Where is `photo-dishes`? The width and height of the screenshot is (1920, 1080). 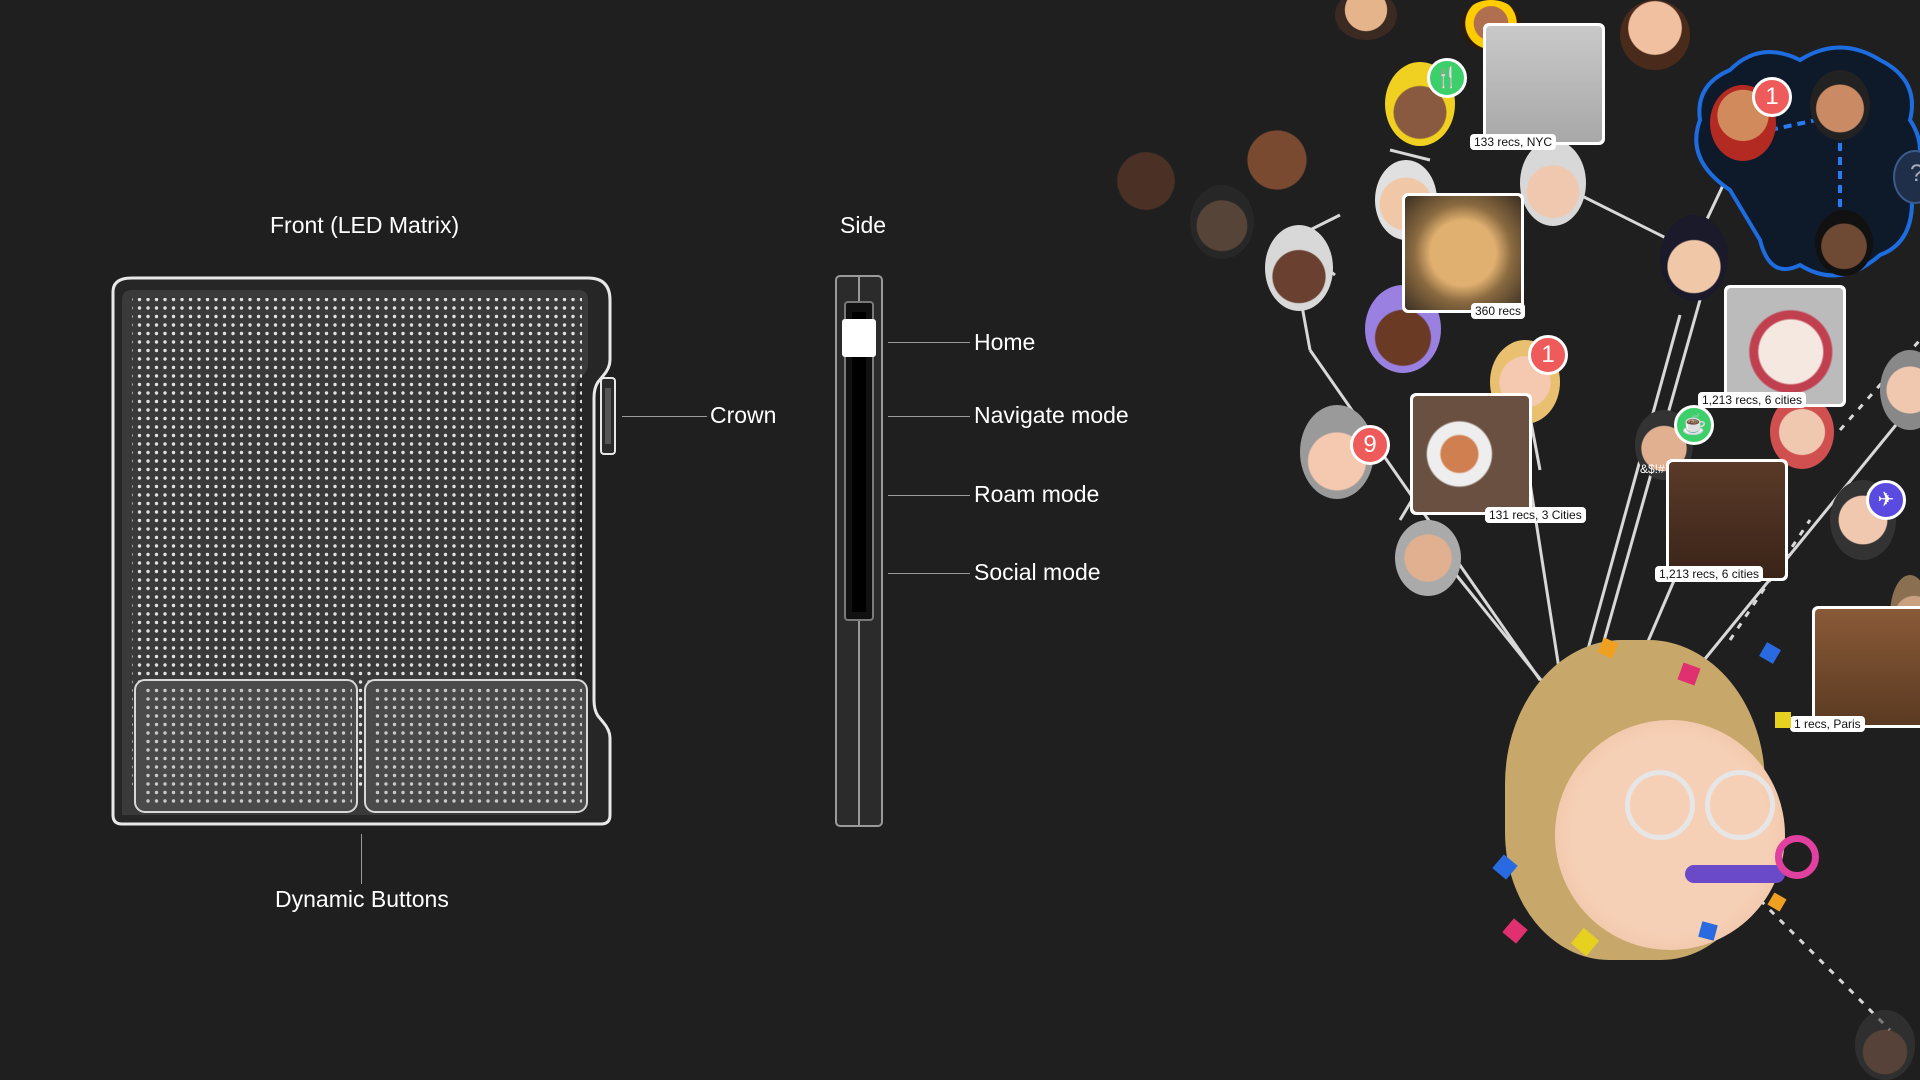 photo-dishes is located at coordinates (1471, 454).